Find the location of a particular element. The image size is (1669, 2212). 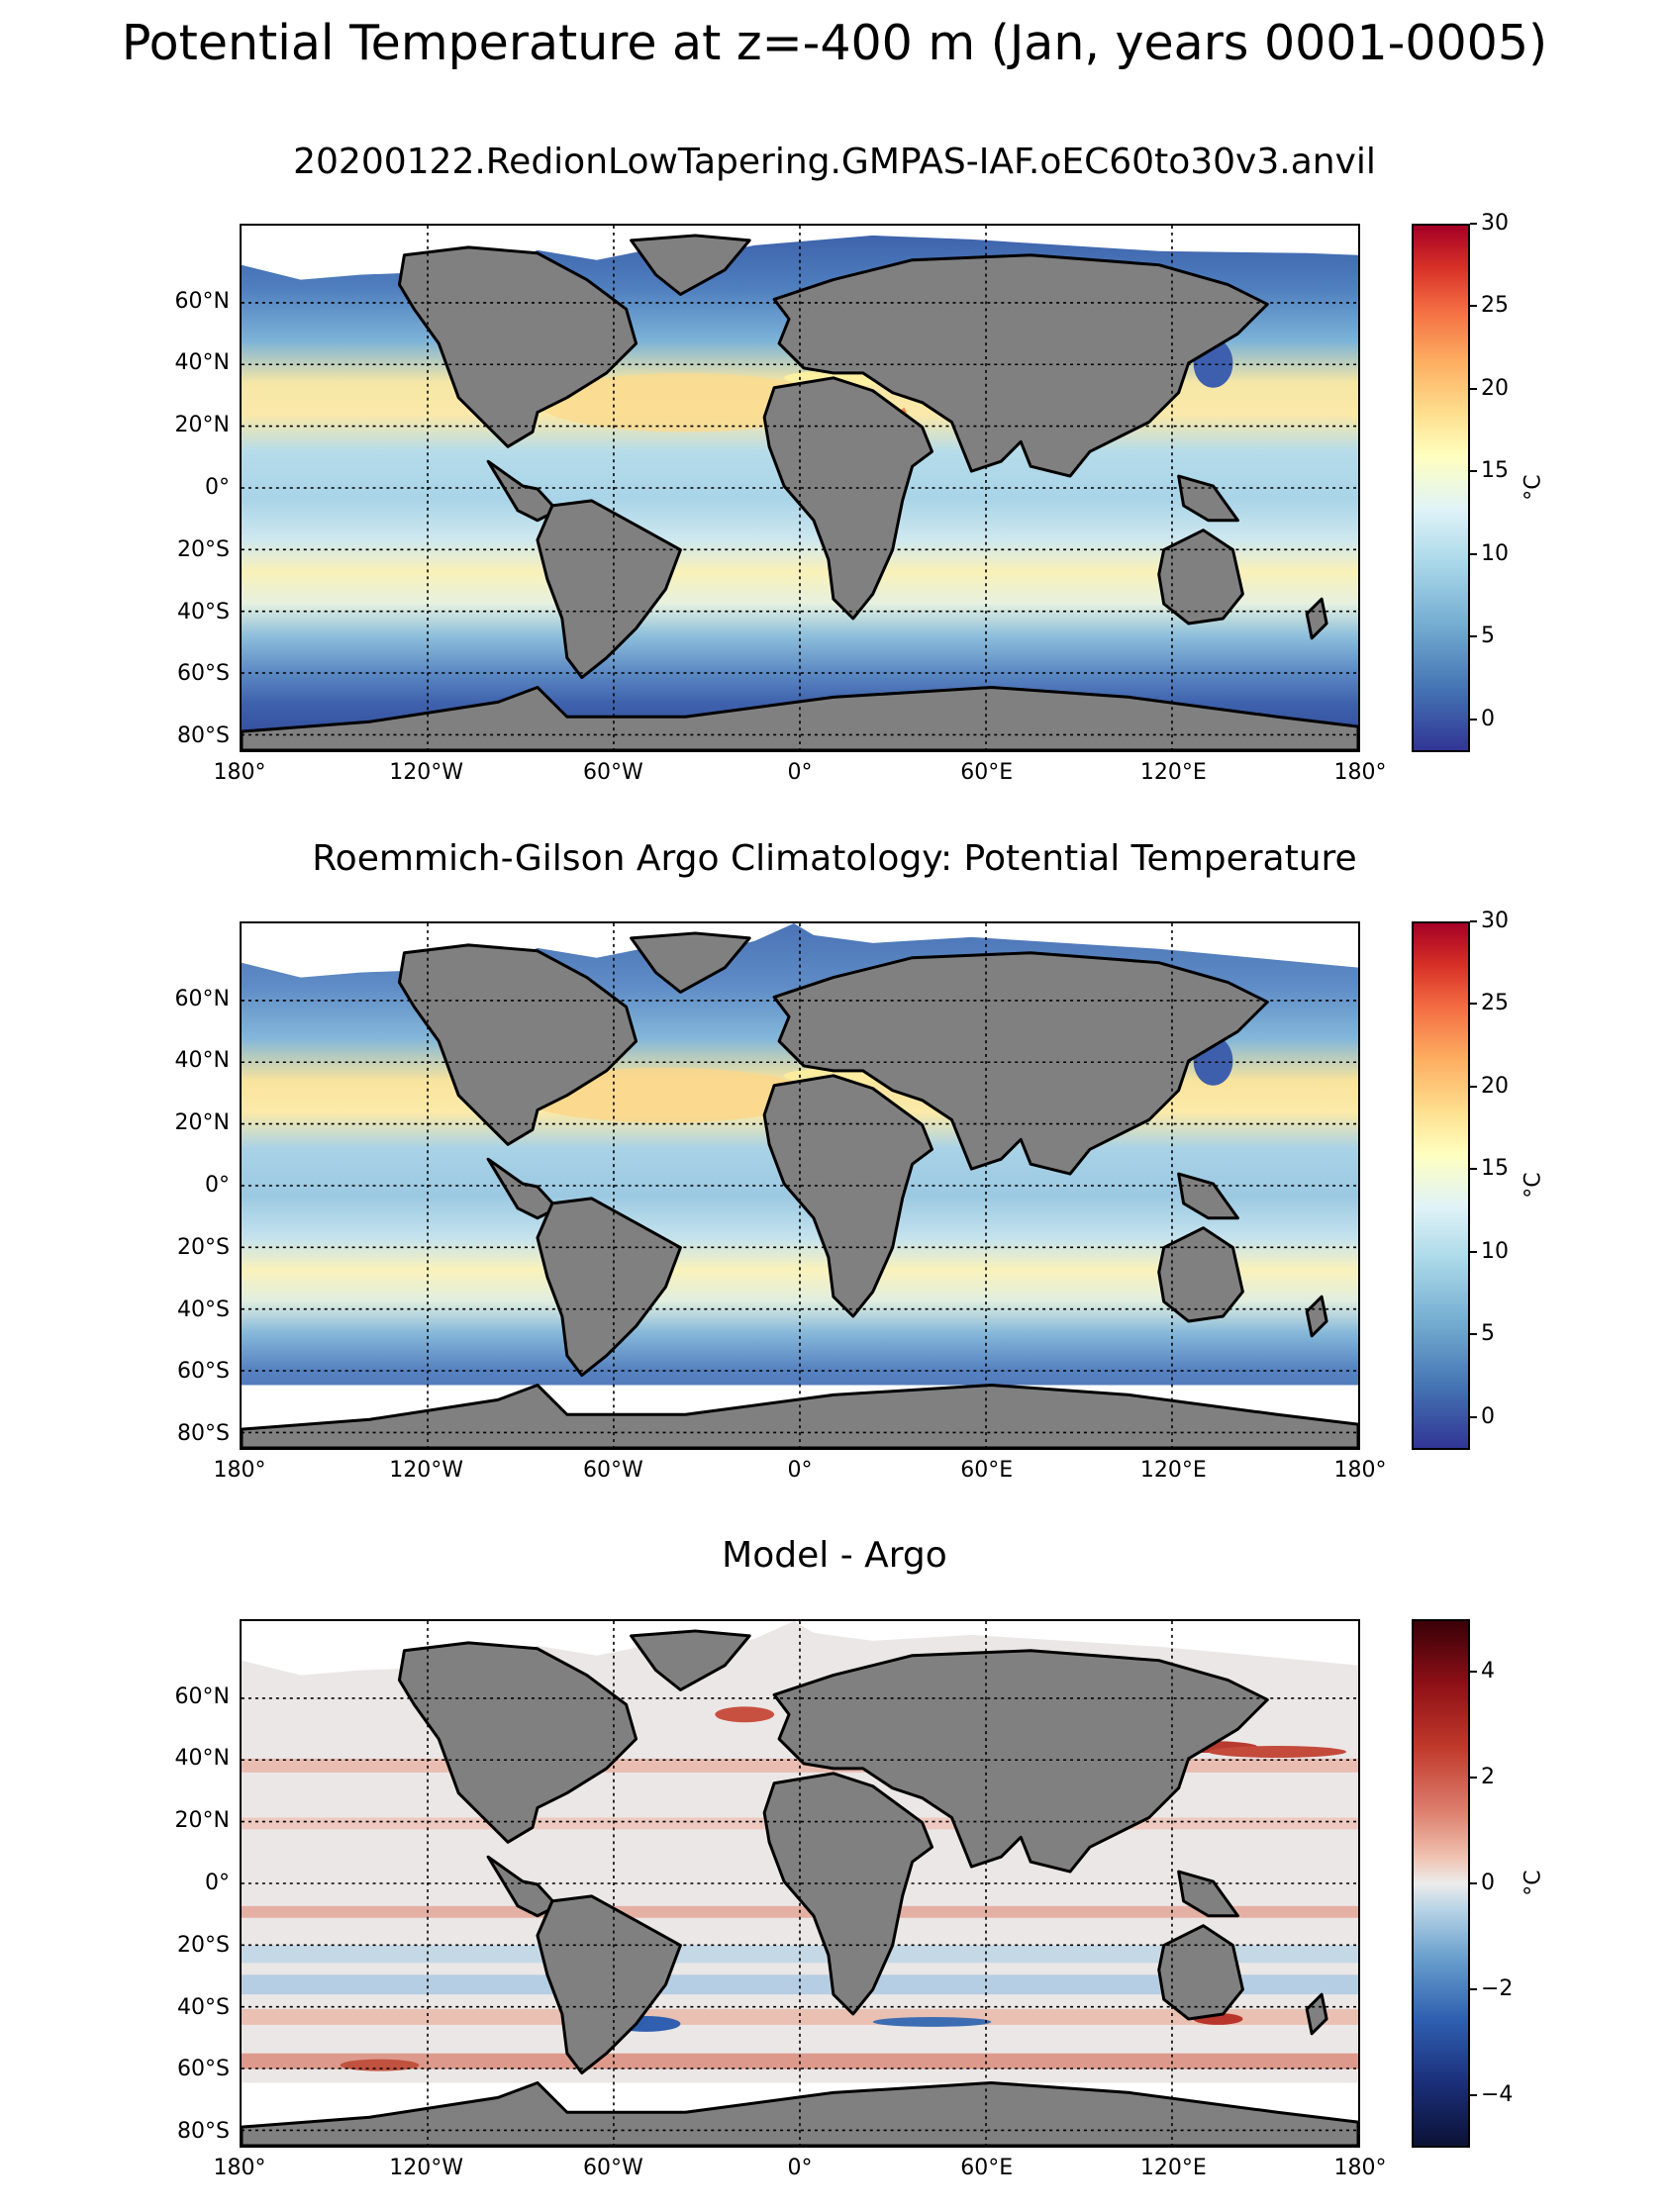

panel-2-ytick-label: 20°S is located at coordinates (203, 1247).